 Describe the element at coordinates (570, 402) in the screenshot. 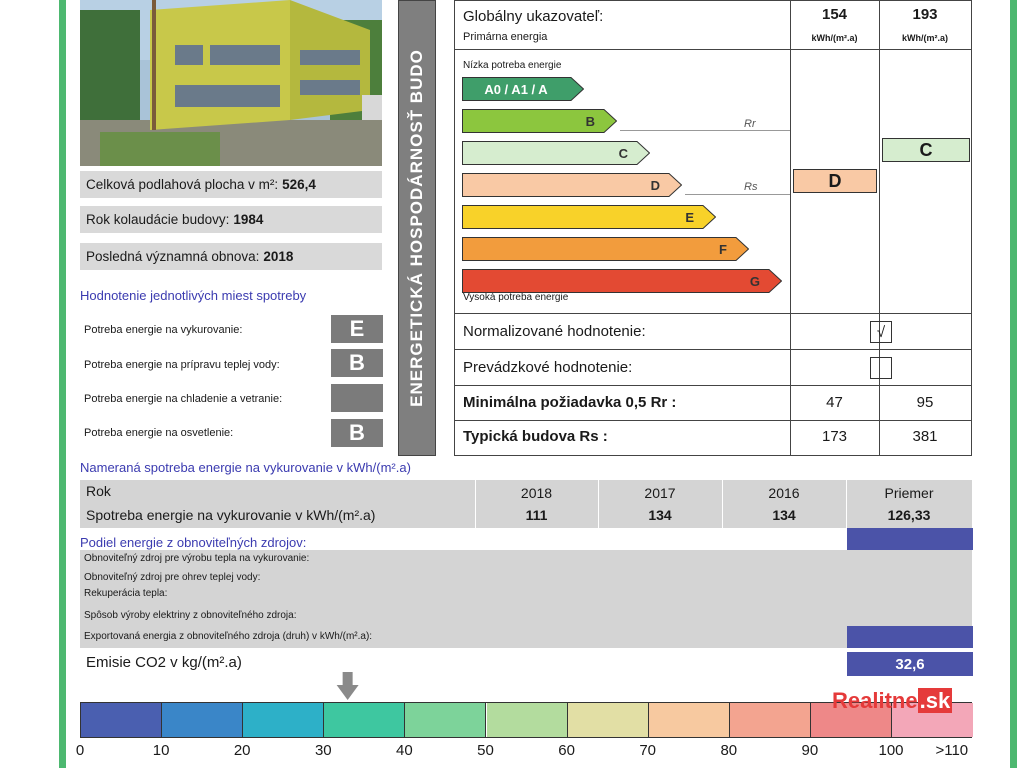

I see `min-requirement-label: Minimálna požiadavka 0,5 Rr :` at that location.